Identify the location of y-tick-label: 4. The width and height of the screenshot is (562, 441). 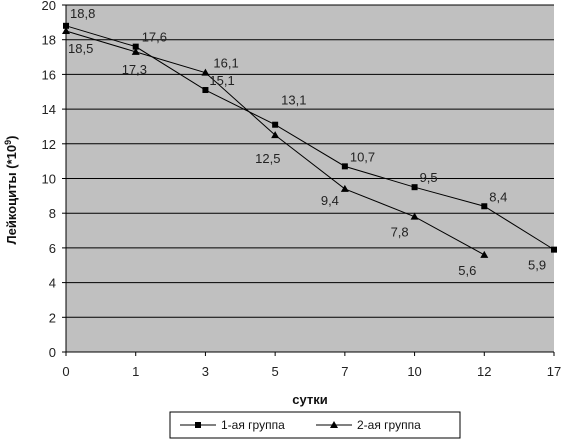
(52, 283).